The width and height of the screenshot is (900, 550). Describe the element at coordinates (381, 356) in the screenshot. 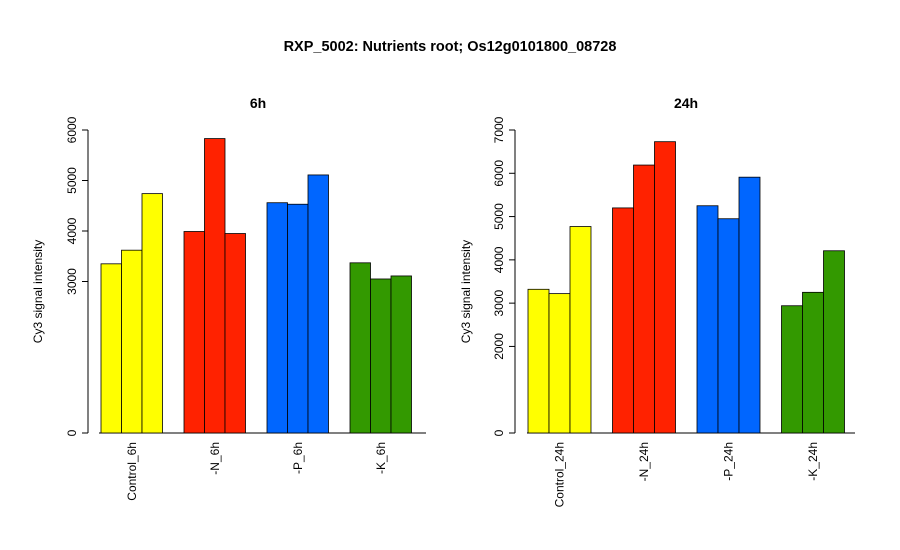

I see `bar--K_6h-2` at that location.